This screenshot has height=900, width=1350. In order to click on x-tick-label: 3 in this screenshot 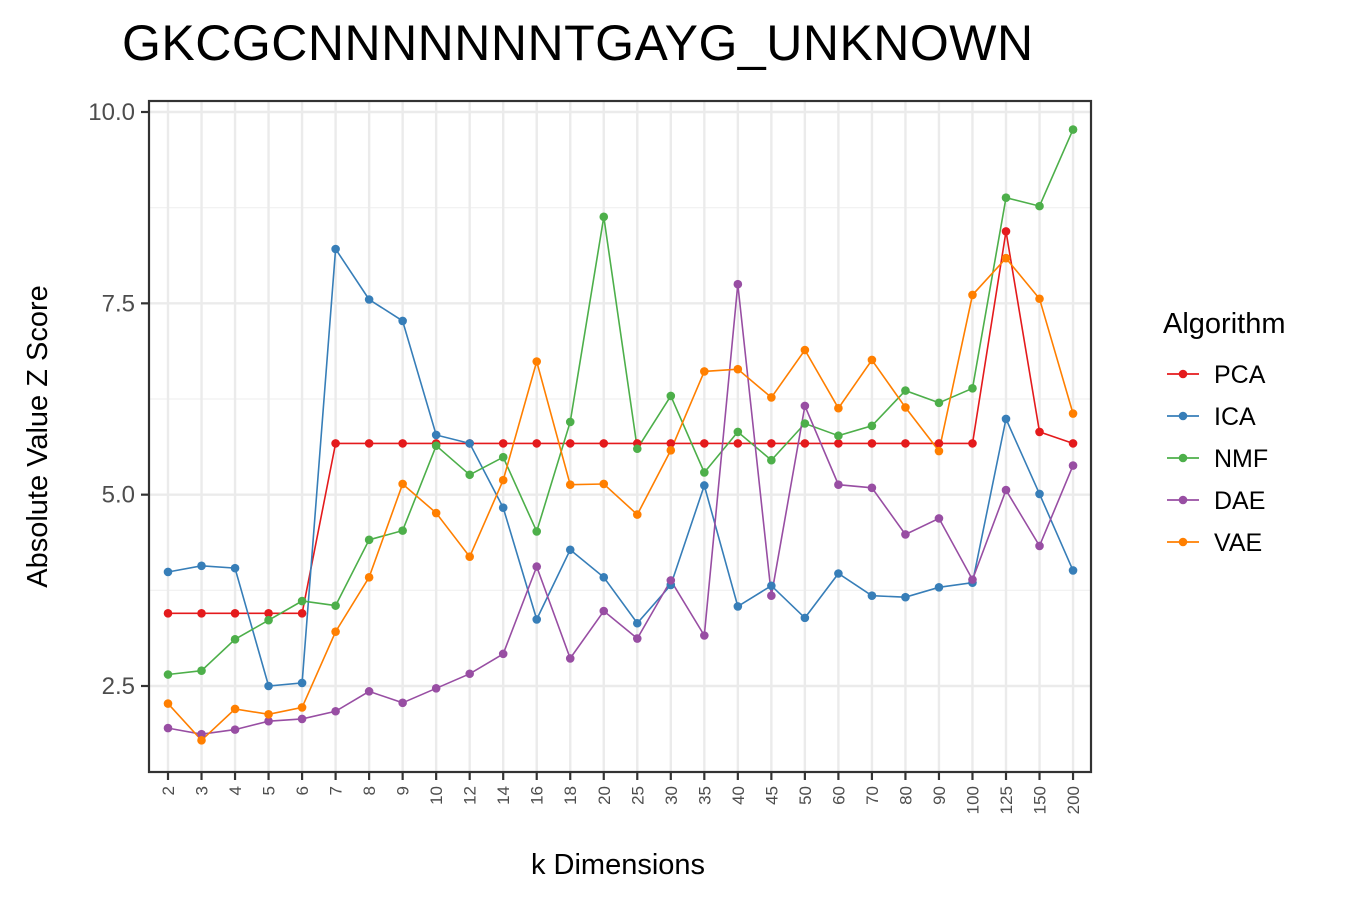, I will do `click(202, 790)`.